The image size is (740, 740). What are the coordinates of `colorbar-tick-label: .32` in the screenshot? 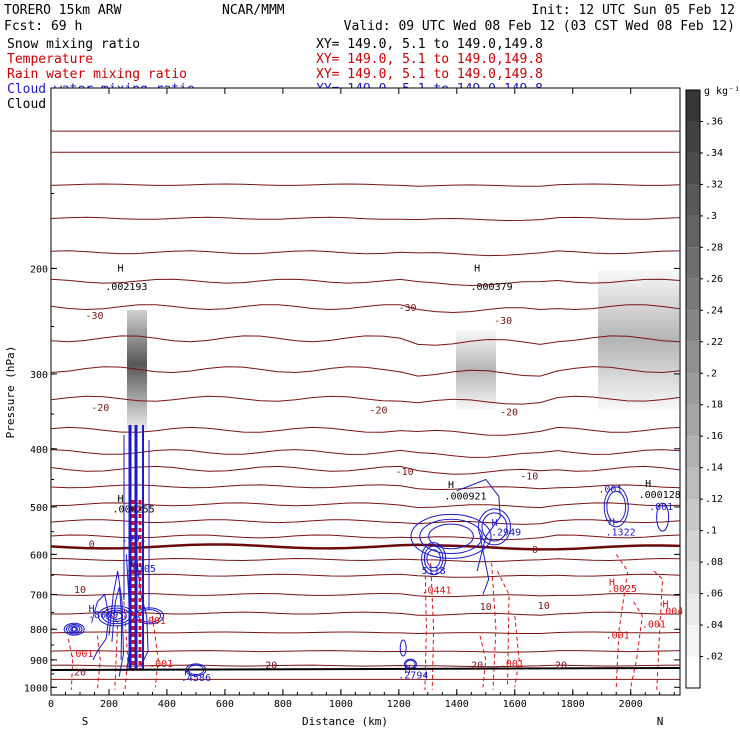 It's located at (714, 184).